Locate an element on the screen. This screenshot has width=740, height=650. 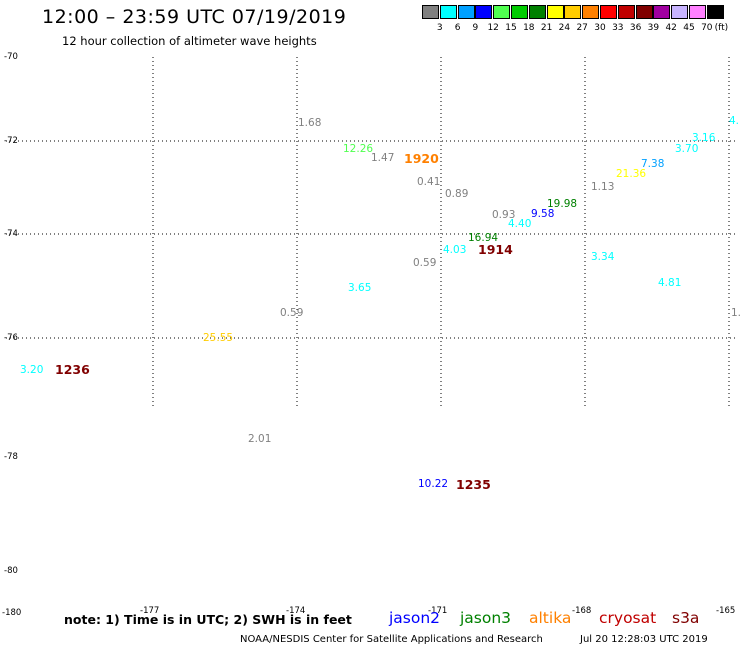
wave-height-obs: 21.36 is located at coordinates (631, 174).